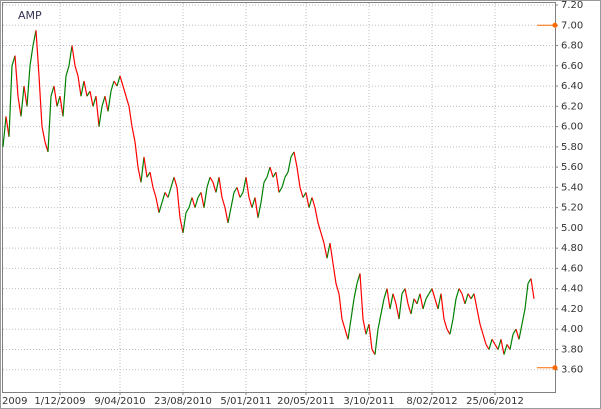 The image size is (601, 409). Describe the element at coordinates (183, 401) in the screenshot. I see `x-tick-label: 23/08/2010` at that location.